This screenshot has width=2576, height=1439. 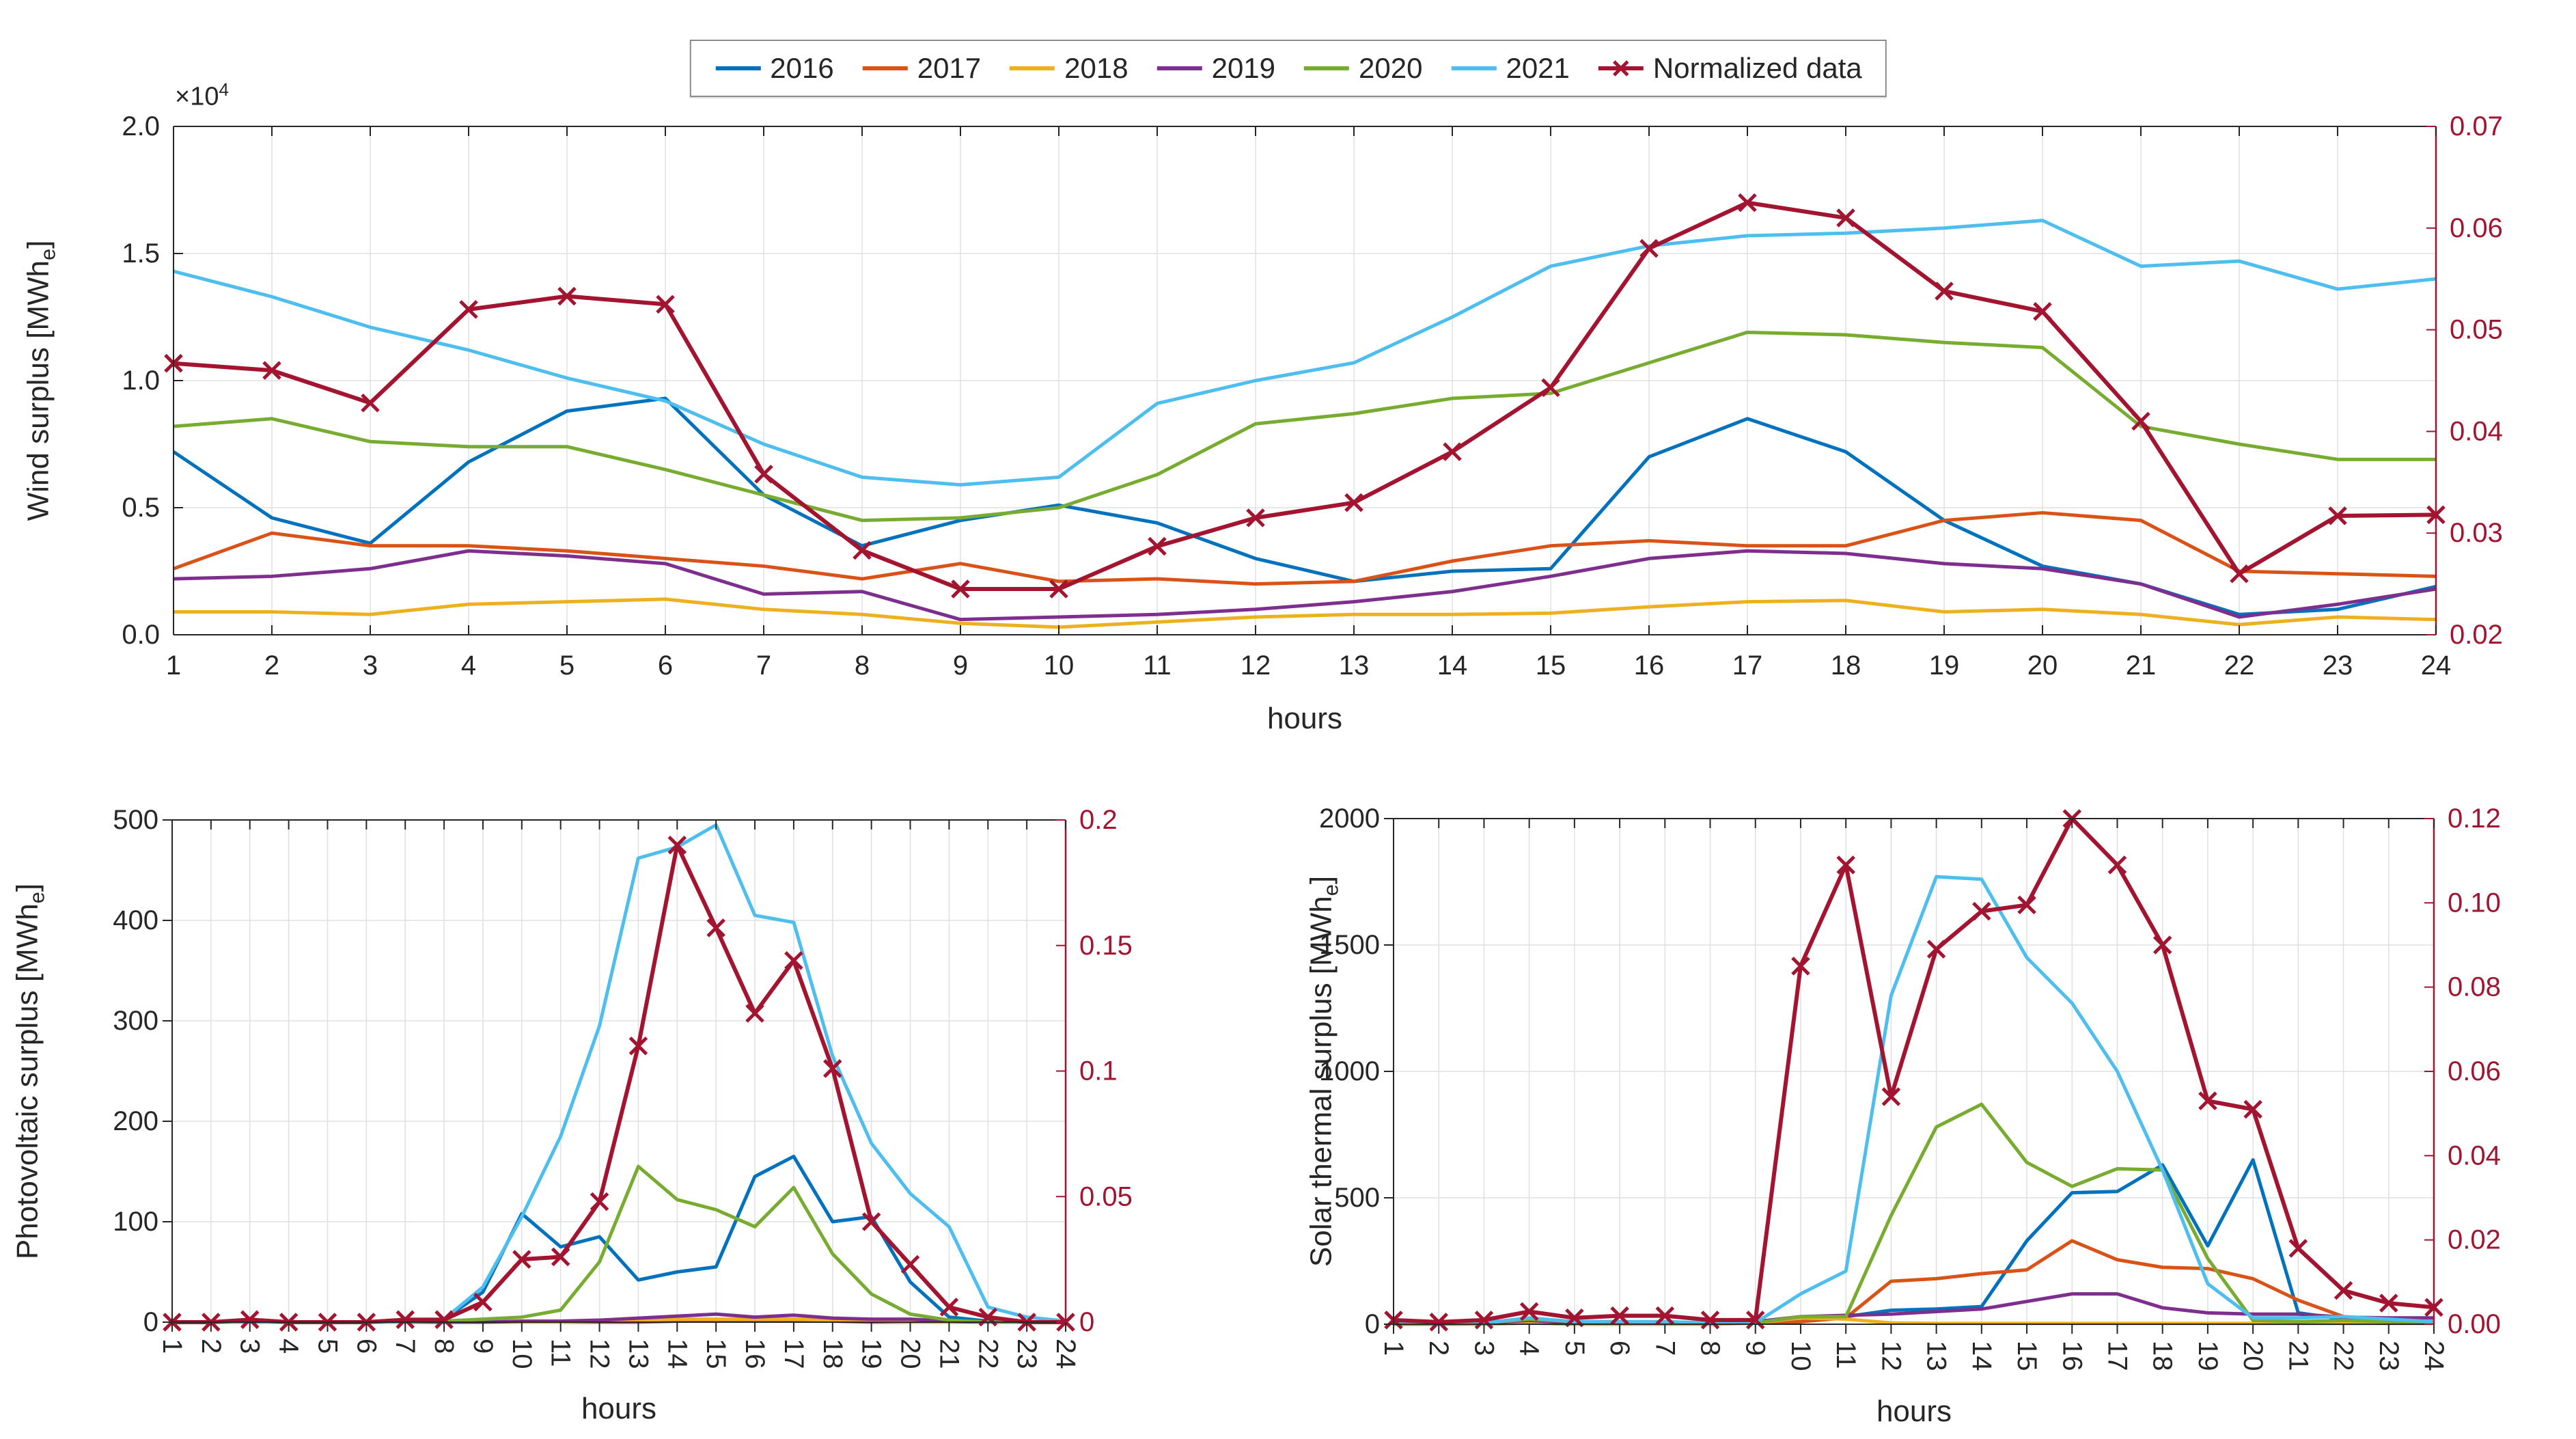 I want to click on right-tick-label: 0.06, so click(x=2477, y=228).